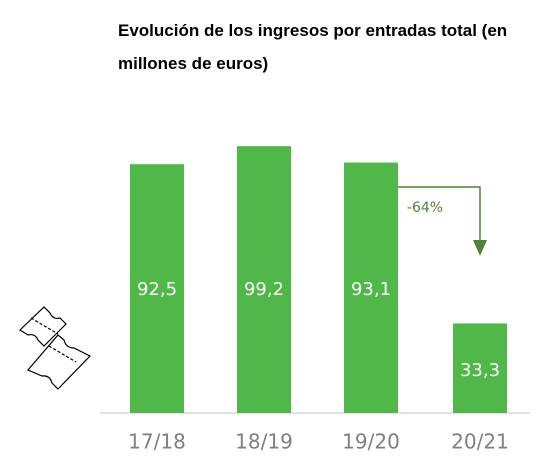 This screenshot has width=560, height=461. I want to click on annotation: -64%, so click(425, 208).